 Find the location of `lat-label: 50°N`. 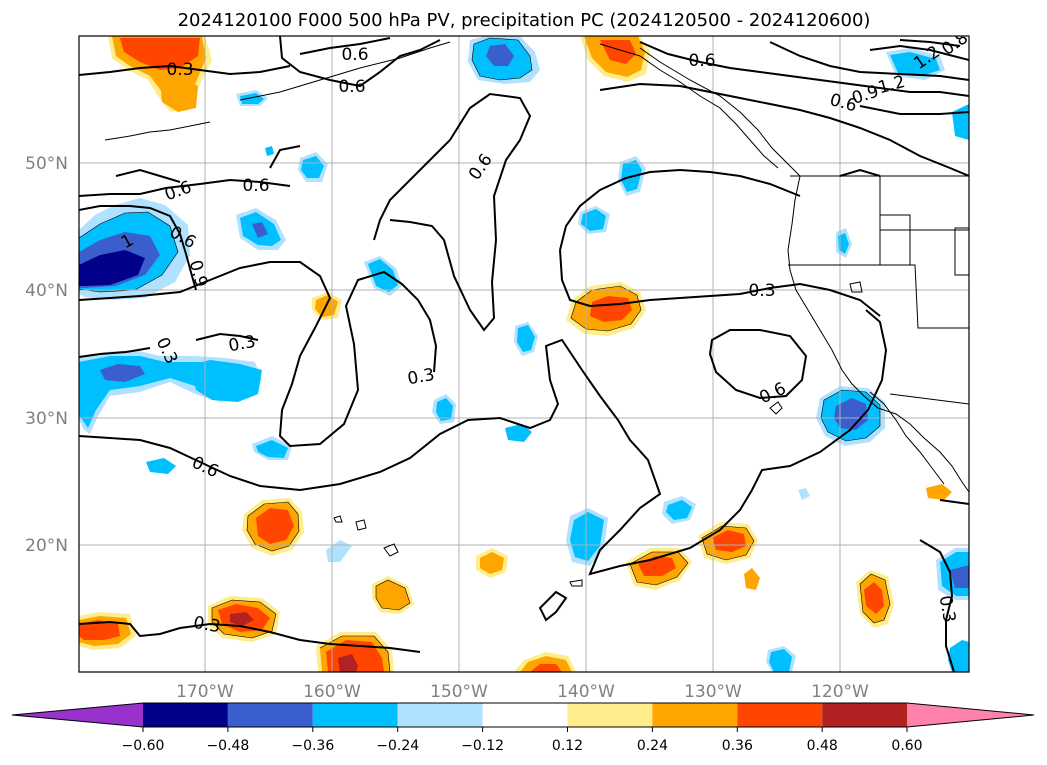

lat-label: 50°N is located at coordinates (46, 164).